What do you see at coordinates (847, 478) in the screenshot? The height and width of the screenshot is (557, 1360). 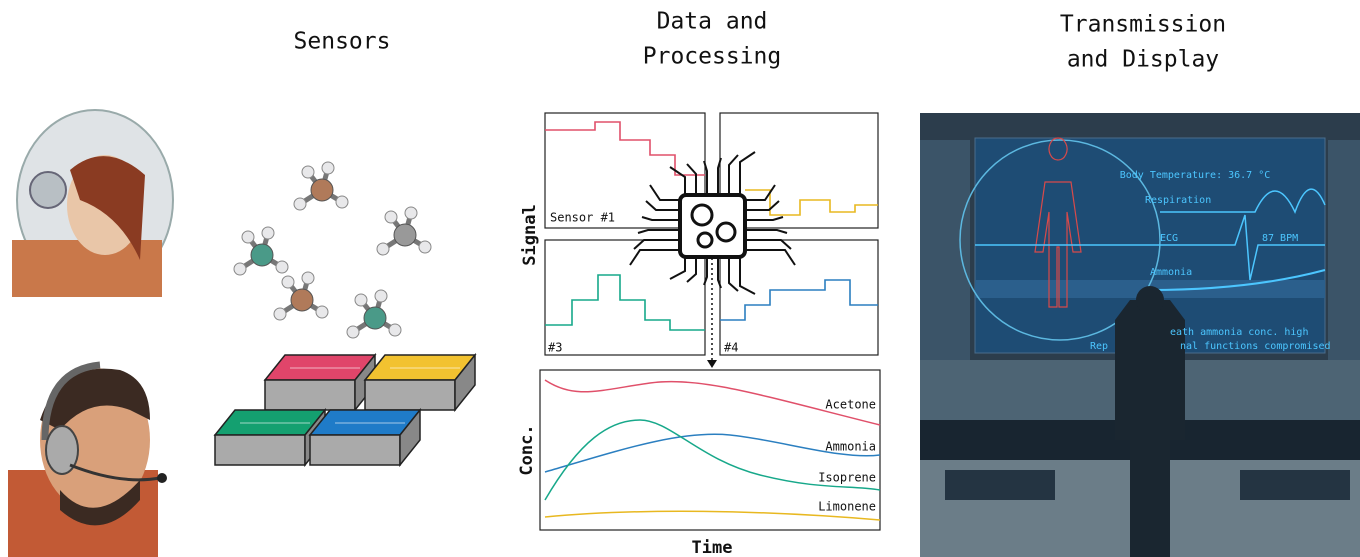 I see `curve-label: Isoprene` at bounding box center [847, 478].